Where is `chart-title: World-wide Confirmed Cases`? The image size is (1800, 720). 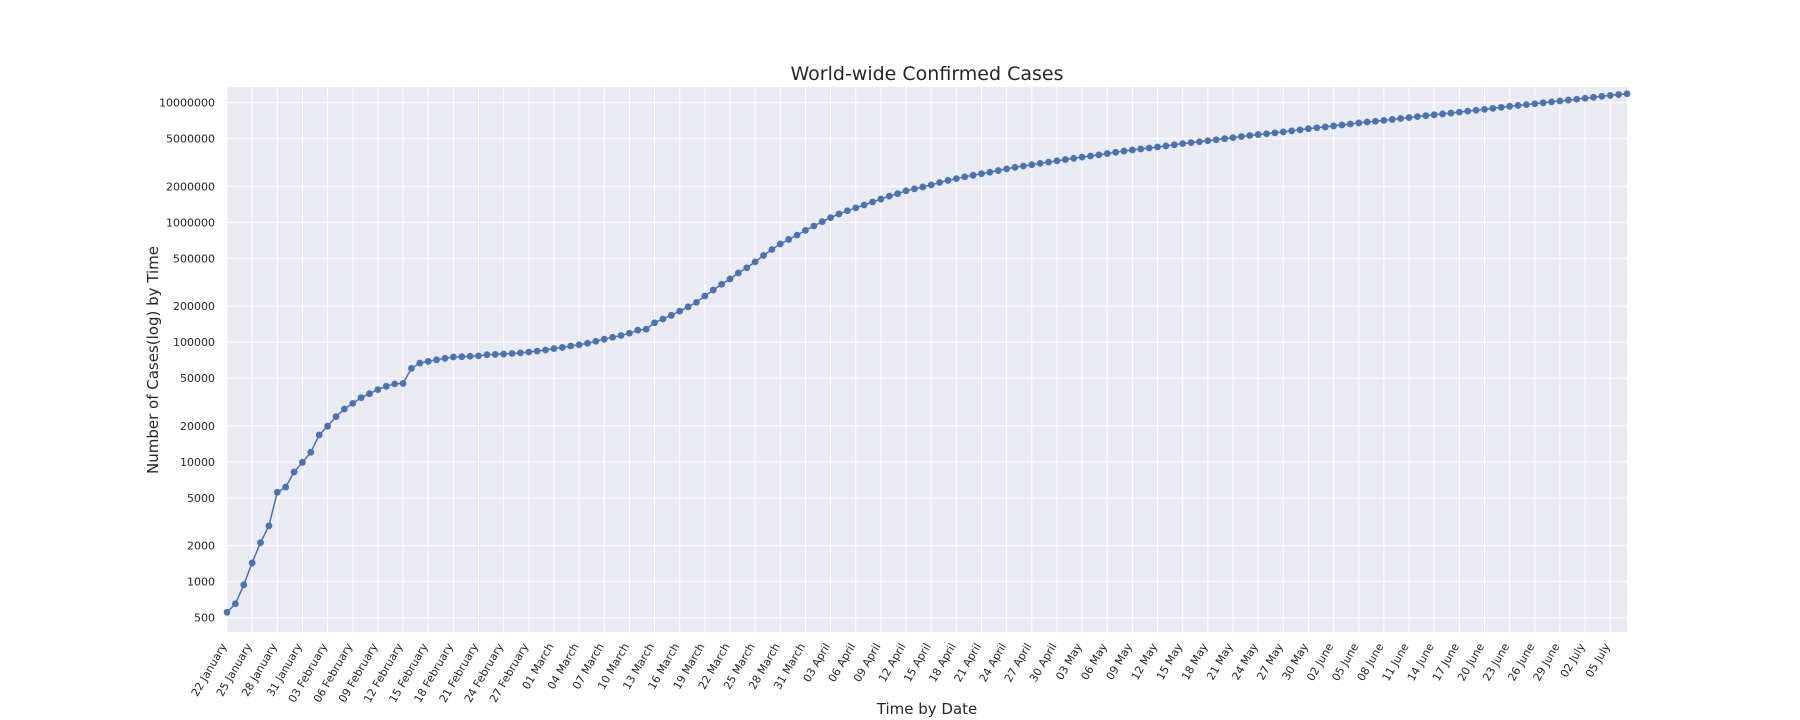 chart-title: World-wide Confirmed Cases is located at coordinates (927, 74).